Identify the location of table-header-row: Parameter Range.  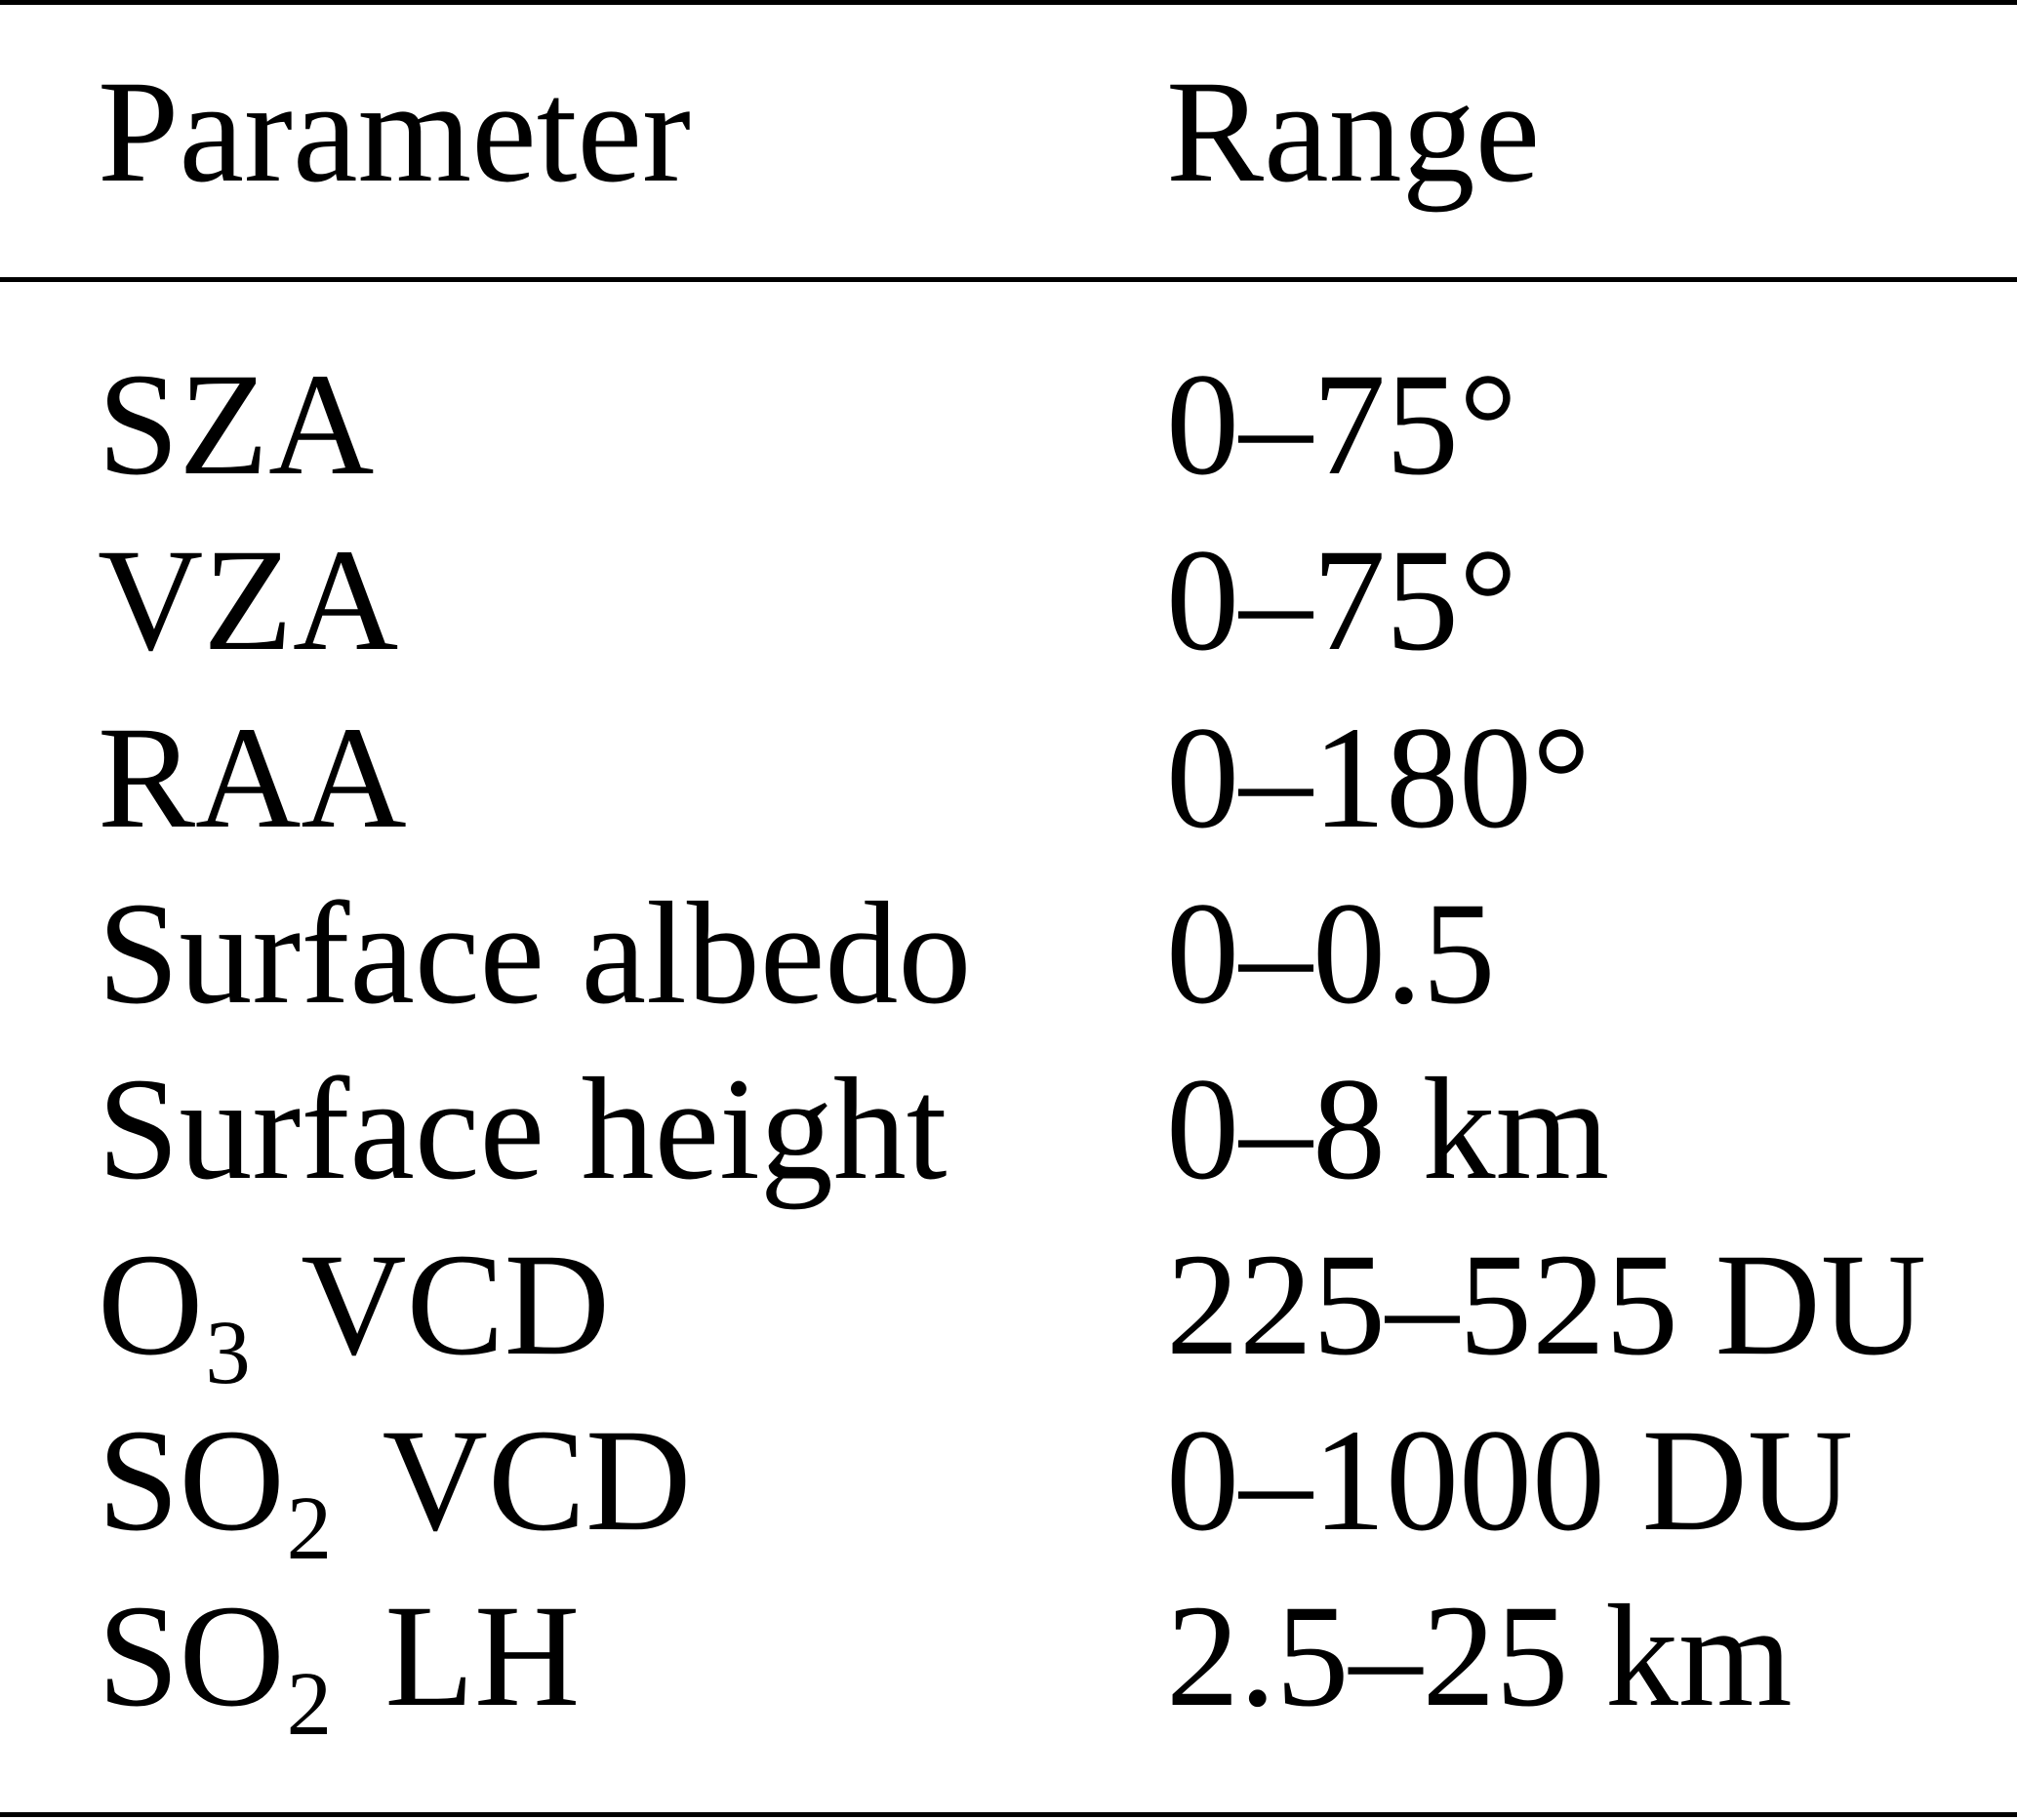
(1008, 132).